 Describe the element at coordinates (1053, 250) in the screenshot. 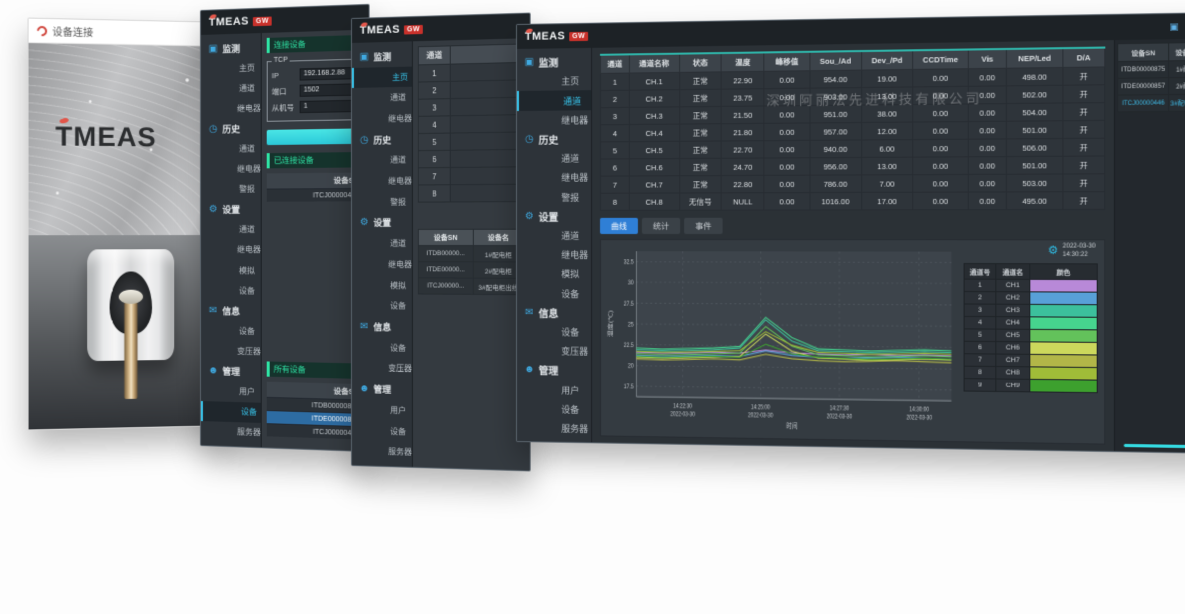

I see `gear-icon: ⚙` at that location.